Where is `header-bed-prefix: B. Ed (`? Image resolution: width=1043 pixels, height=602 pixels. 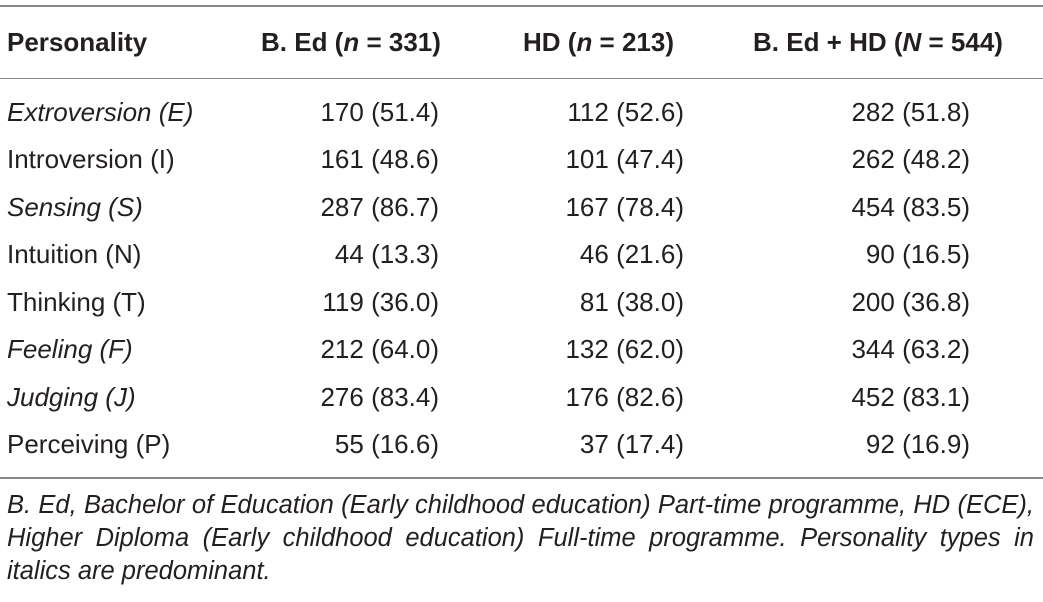
header-bed-prefix: B. Ed ( is located at coordinates (302, 42).